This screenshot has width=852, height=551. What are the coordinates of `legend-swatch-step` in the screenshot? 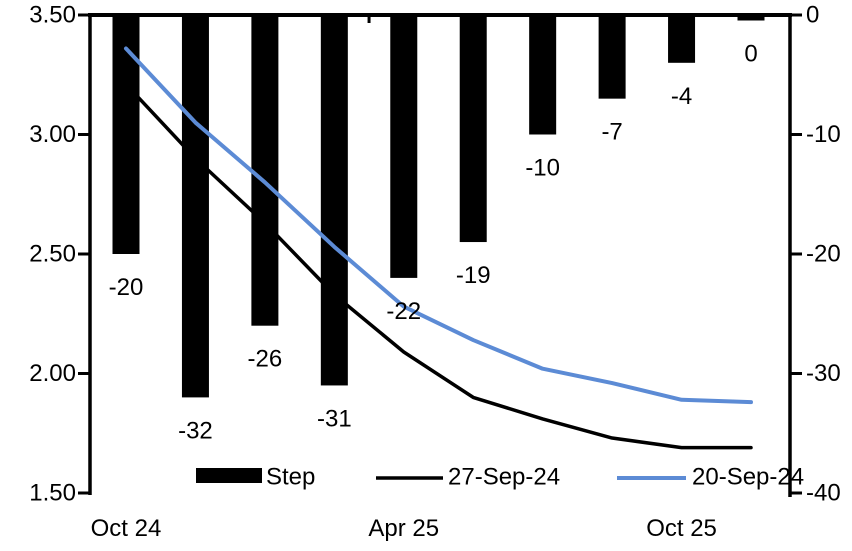 It's located at (229, 475).